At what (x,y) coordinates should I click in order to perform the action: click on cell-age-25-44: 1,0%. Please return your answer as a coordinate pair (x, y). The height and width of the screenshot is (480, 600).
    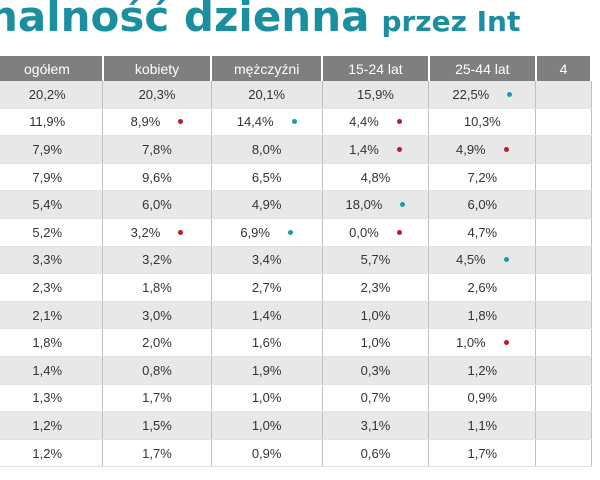
    Looking at the image, I should click on (482, 342).